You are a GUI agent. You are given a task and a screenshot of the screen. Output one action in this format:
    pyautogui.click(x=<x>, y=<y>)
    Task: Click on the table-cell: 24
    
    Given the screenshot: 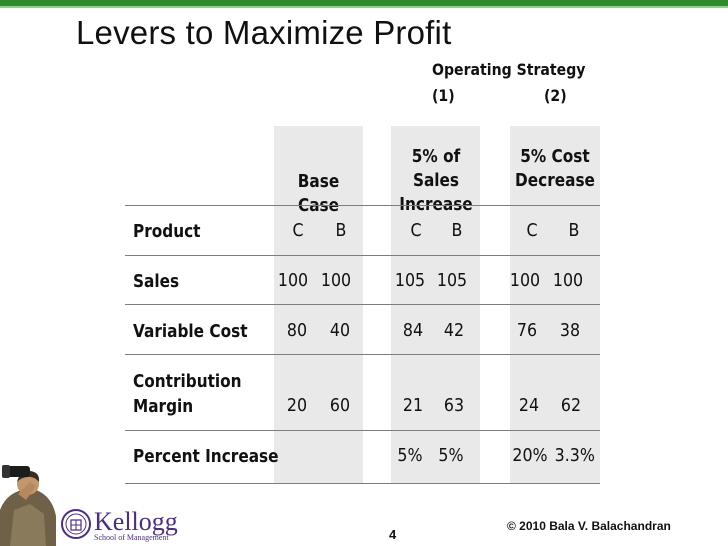 What is the action you would take?
    pyautogui.click(x=529, y=405)
    